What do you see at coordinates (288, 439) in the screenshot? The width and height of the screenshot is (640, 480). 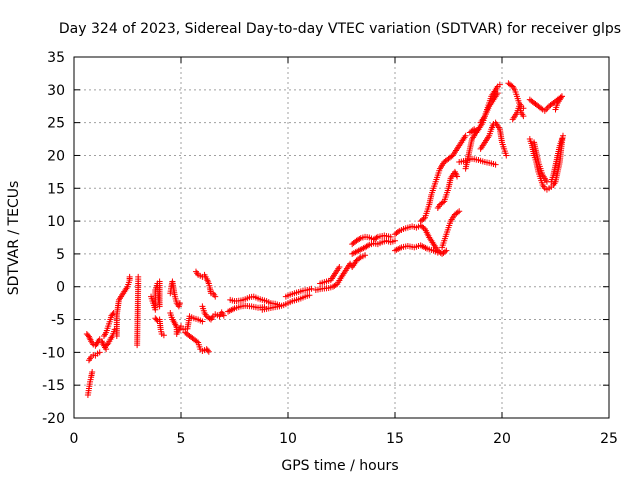 I see `x-tick-label: 10` at bounding box center [288, 439].